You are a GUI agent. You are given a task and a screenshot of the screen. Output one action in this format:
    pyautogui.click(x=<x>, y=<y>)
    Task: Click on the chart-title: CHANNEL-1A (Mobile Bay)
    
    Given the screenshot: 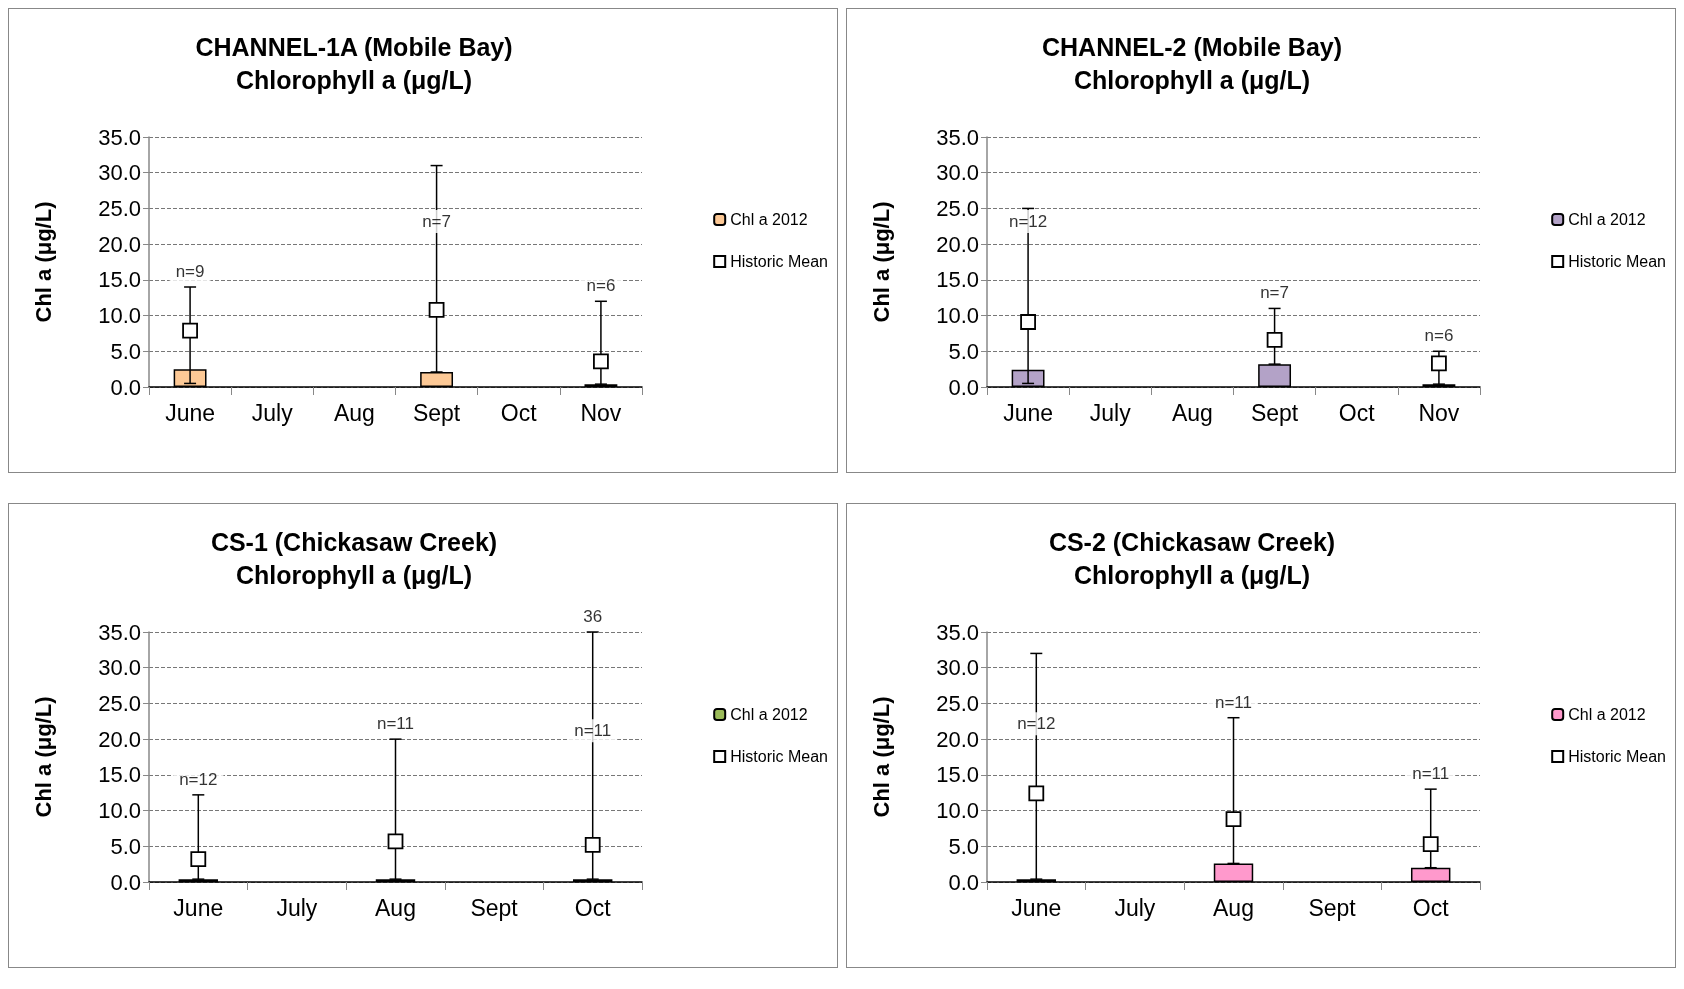 What is the action you would take?
    pyautogui.click(x=354, y=46)
    